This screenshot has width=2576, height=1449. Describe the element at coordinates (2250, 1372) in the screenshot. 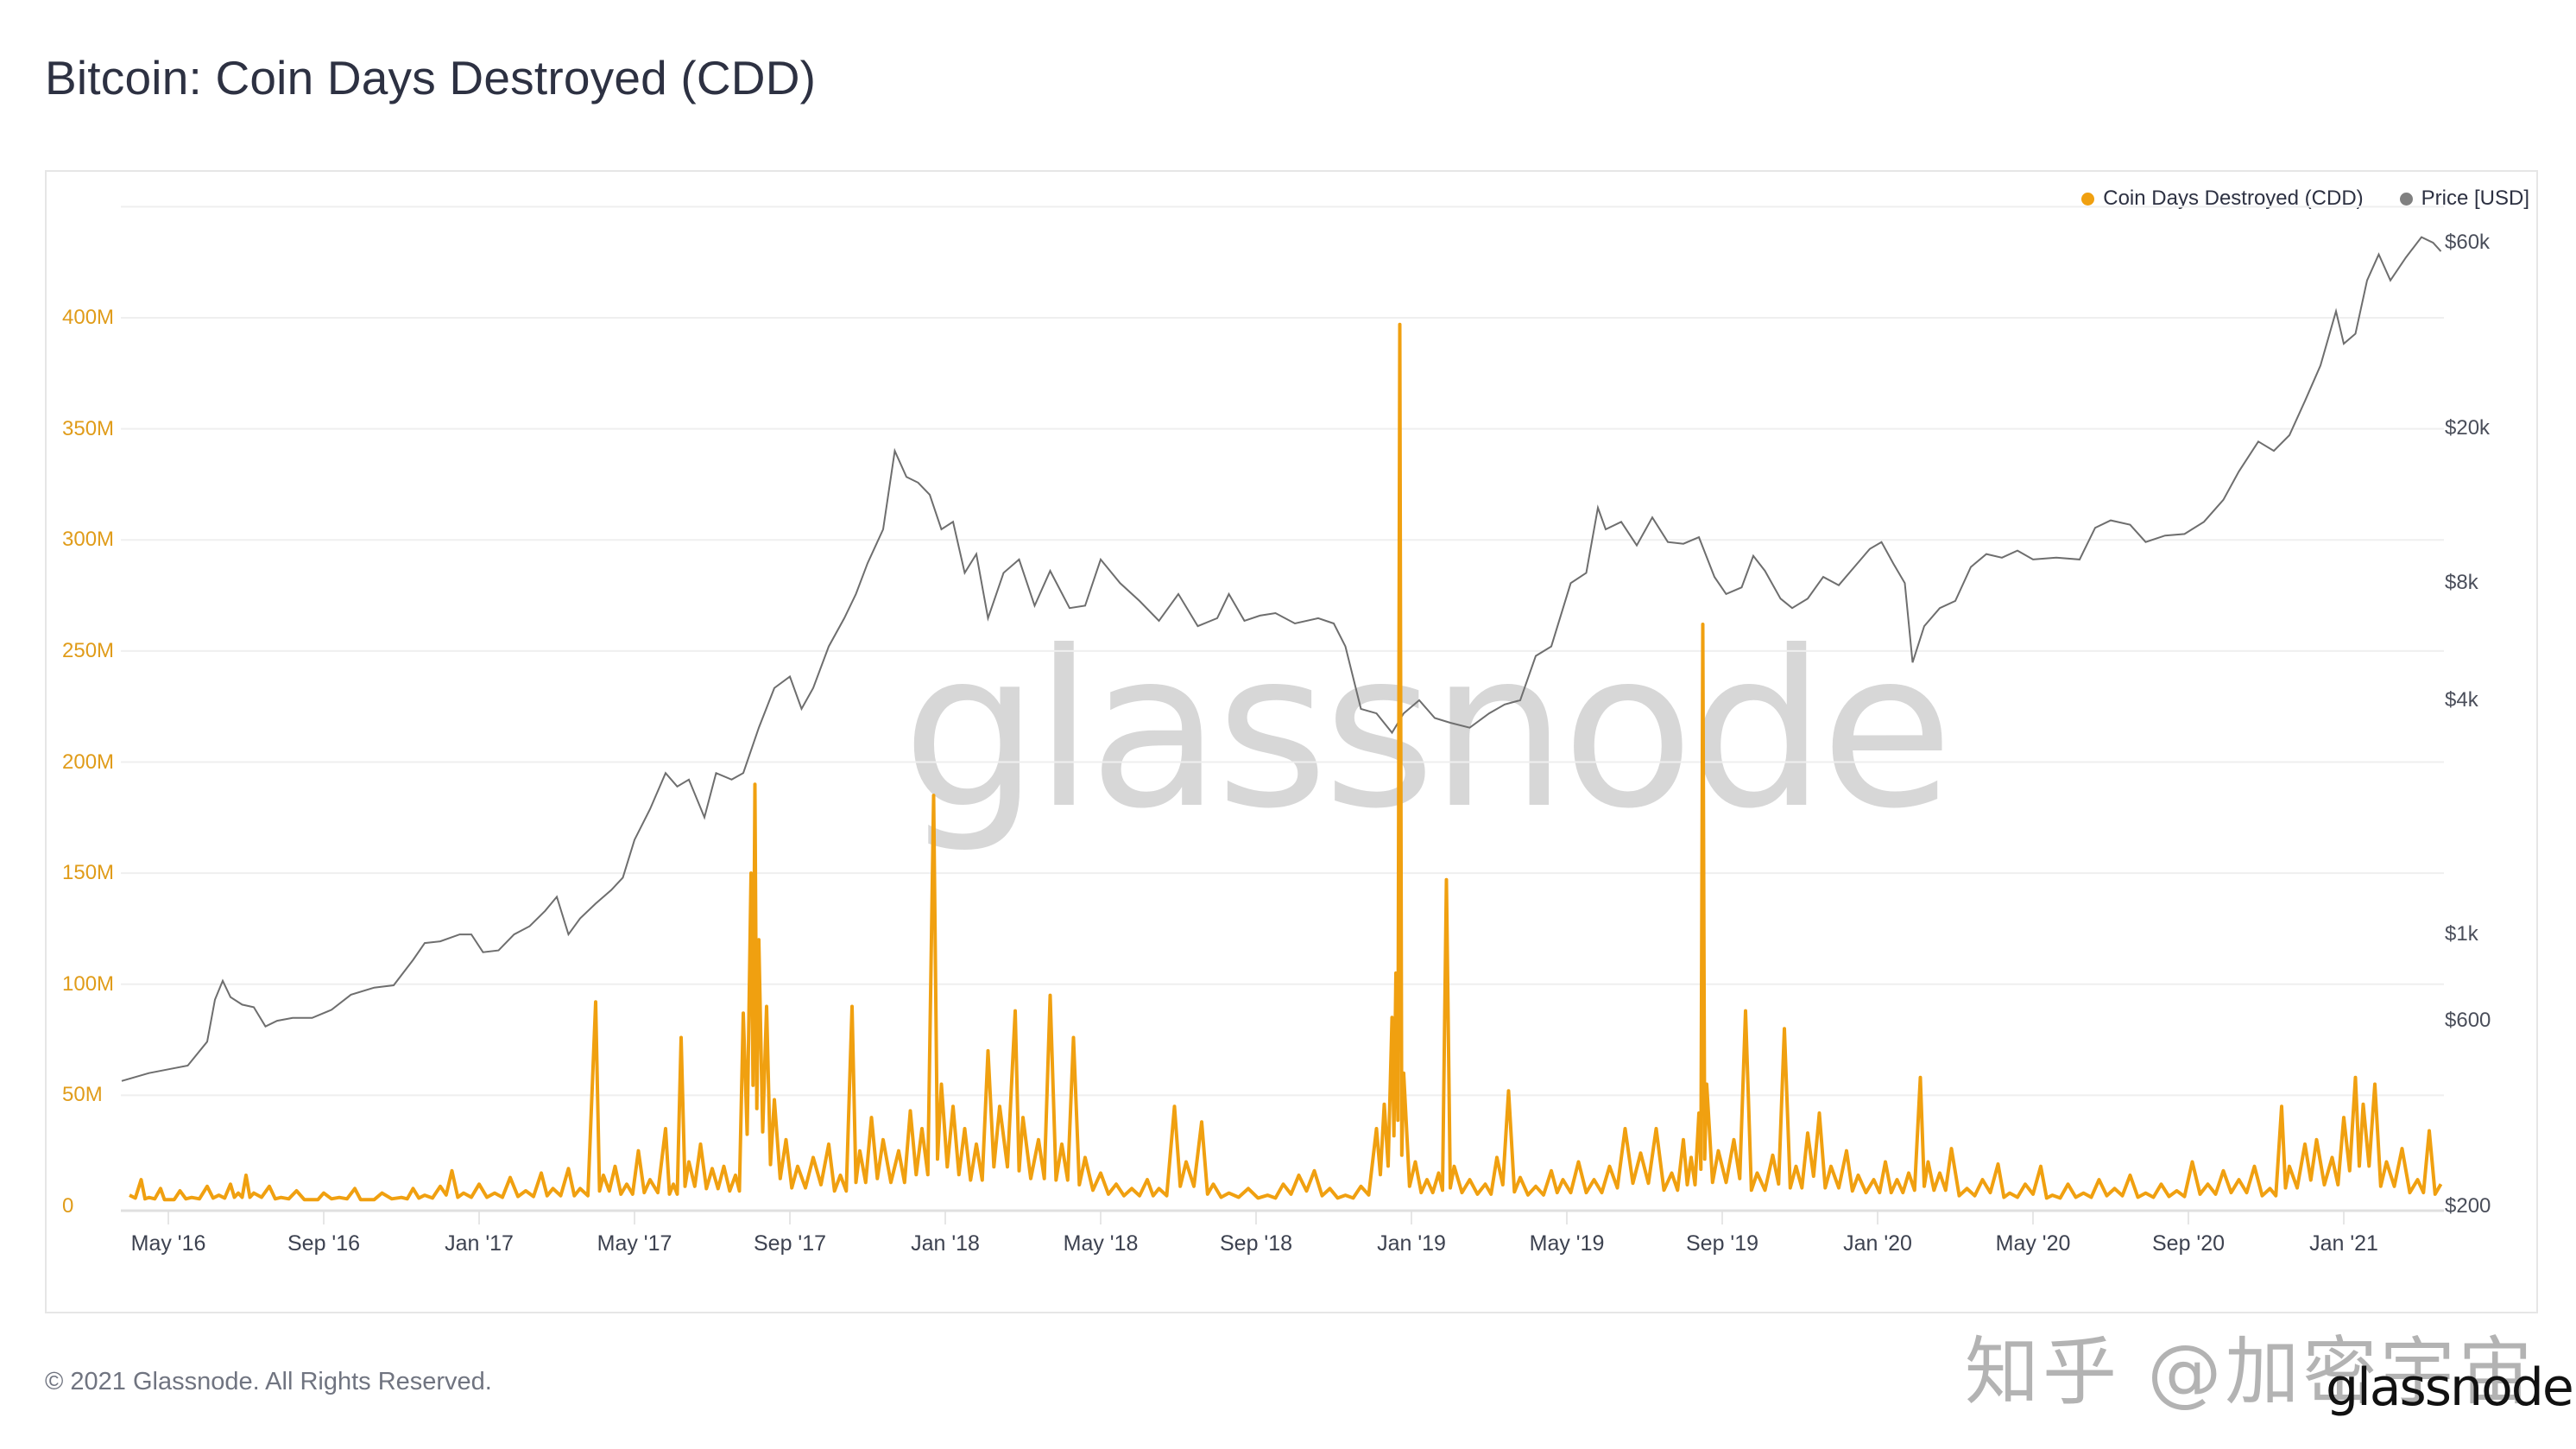

I see `zhihu-watermark: 知乎 @加密宇宙` at that location.